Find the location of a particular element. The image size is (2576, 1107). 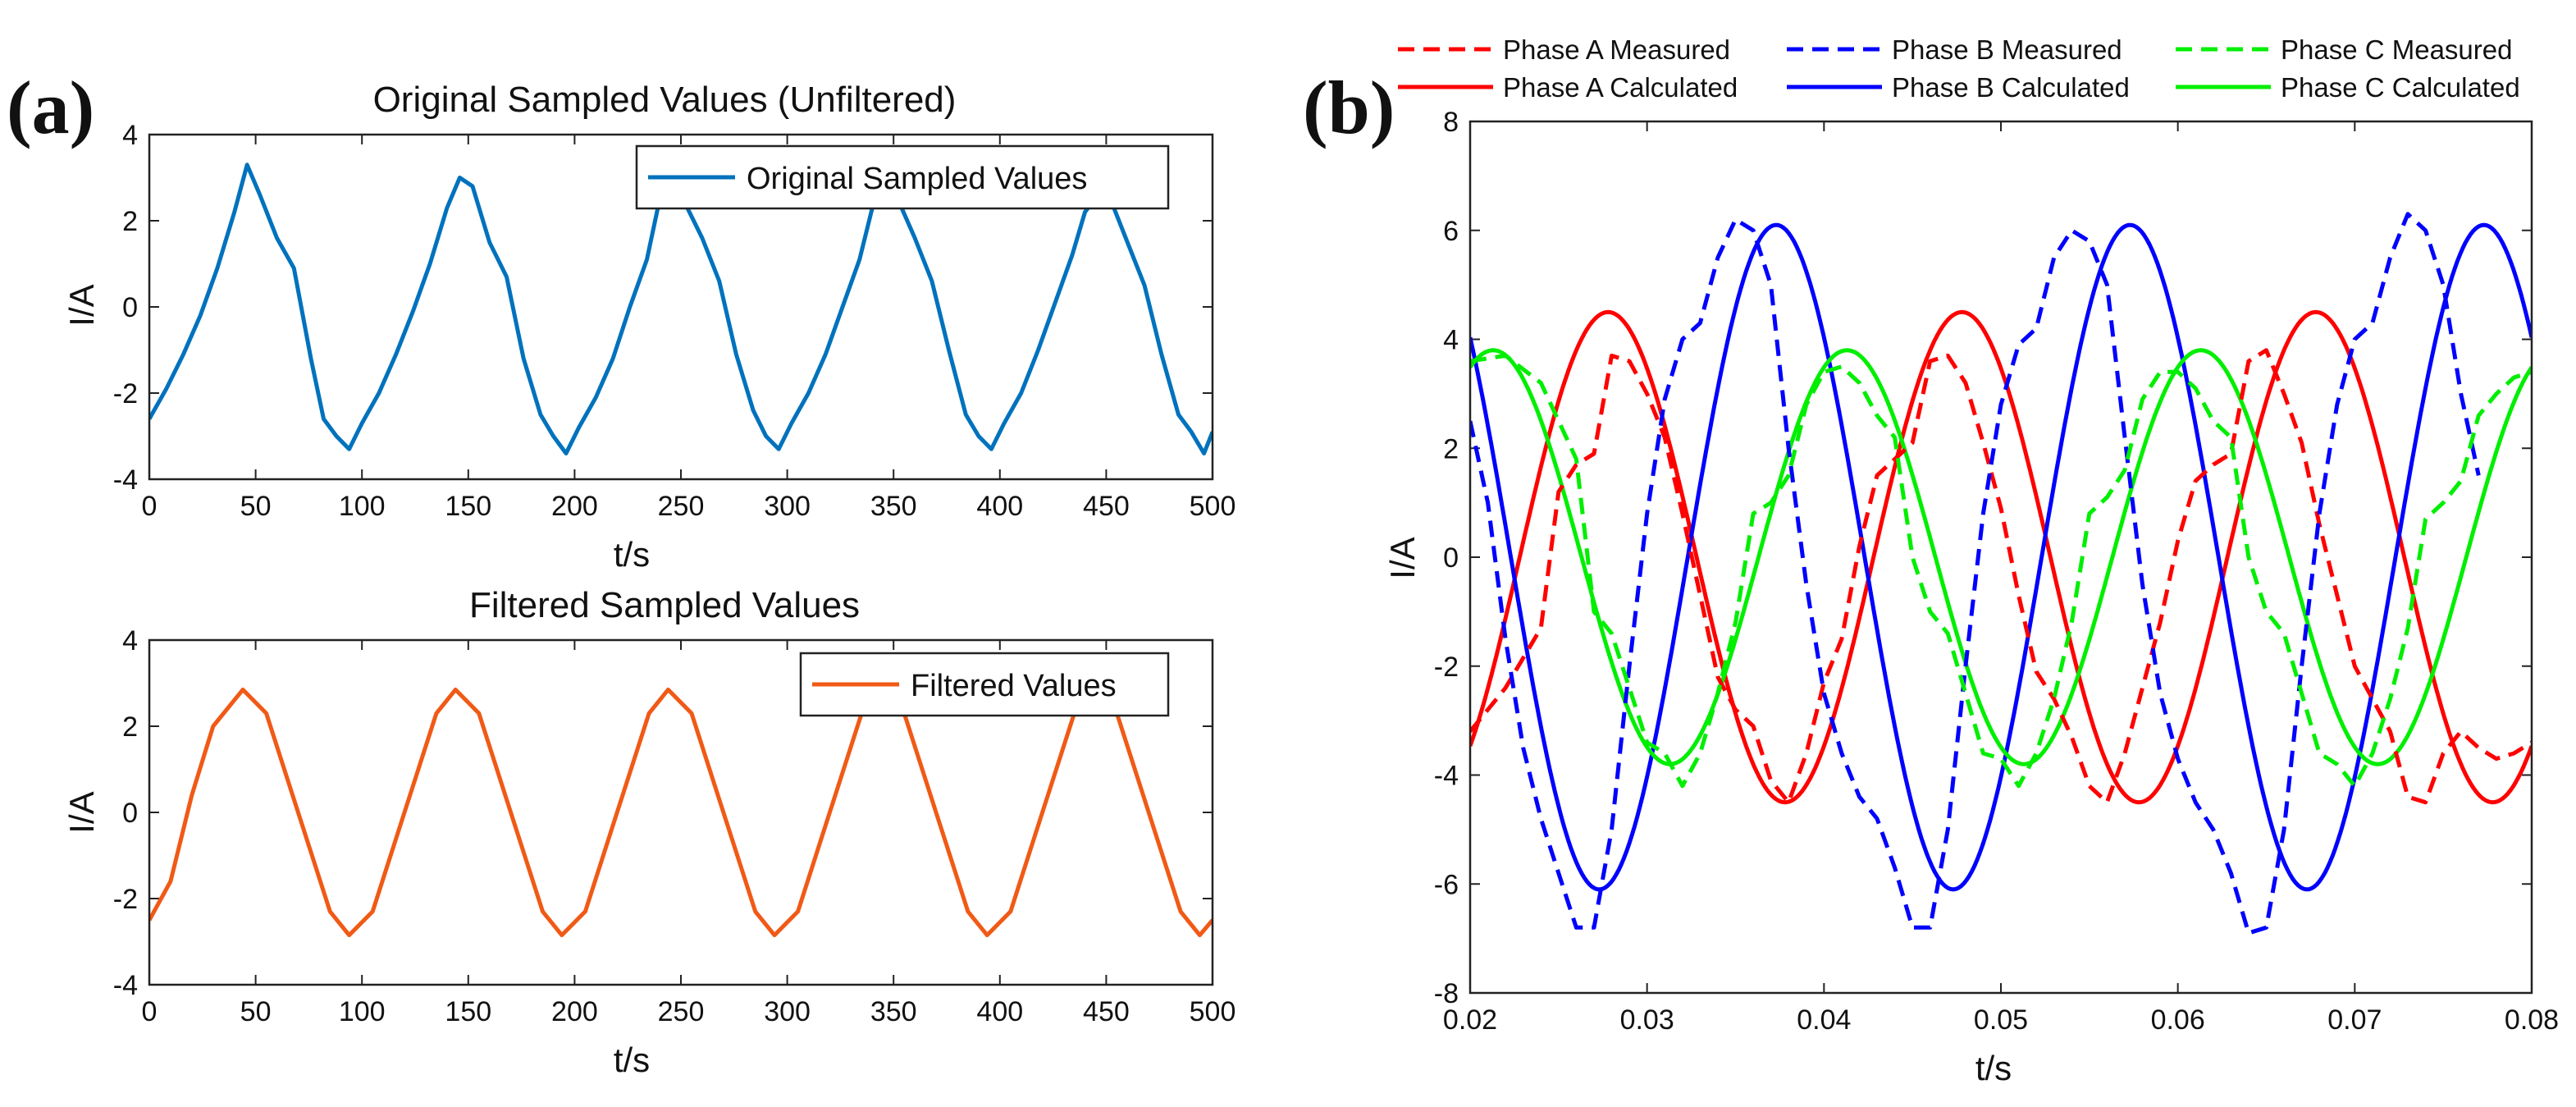

legend-label-phase-a-calculated: Phase A Calculated is located at coordinates (1620, 87).